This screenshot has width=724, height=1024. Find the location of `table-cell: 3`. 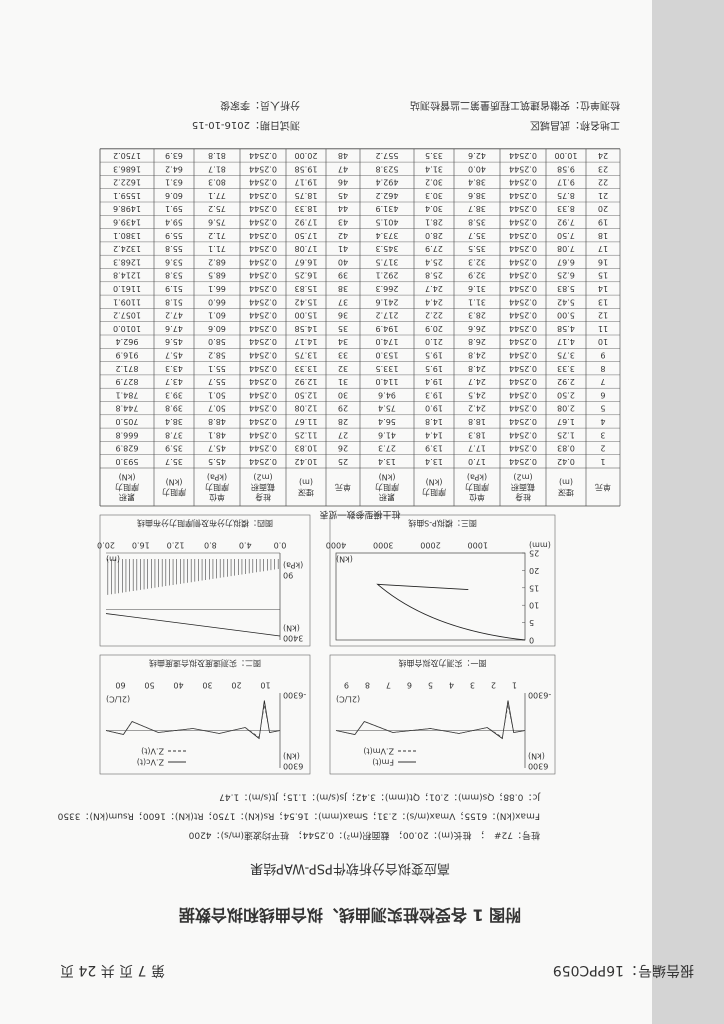

table-cell: 3 is located at coordinates (602, 434).